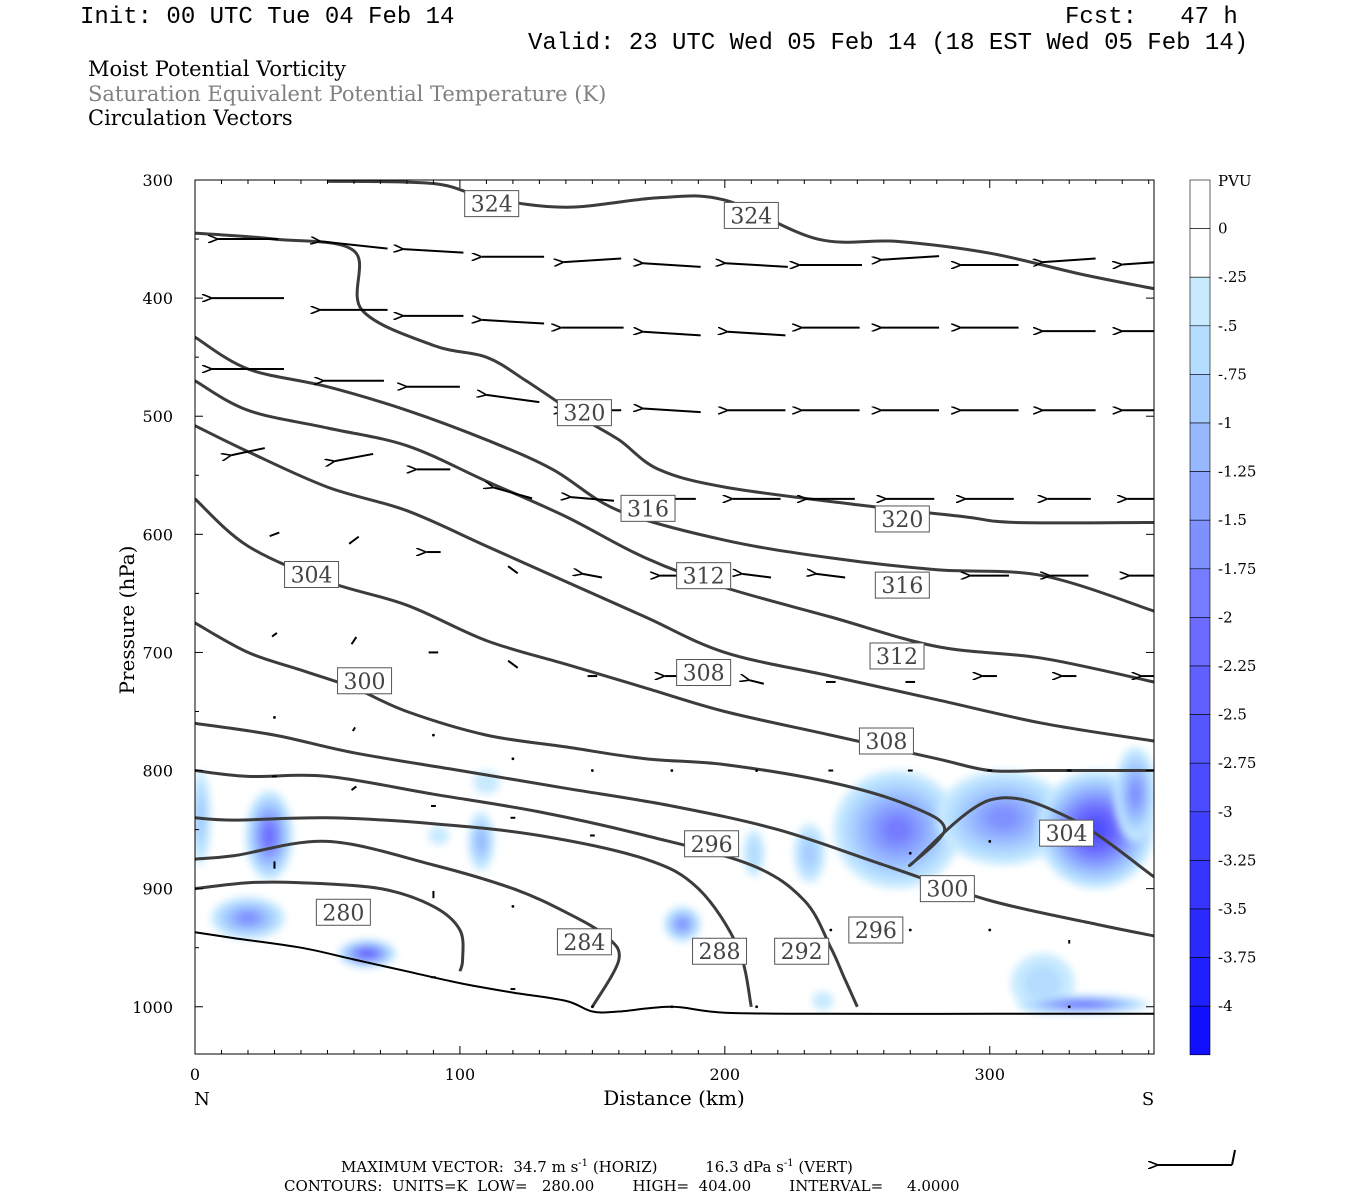 The height and width of the screenshot is (1200, 1350). I want to click on colorbar-label: -.75, so click(1232, 374).